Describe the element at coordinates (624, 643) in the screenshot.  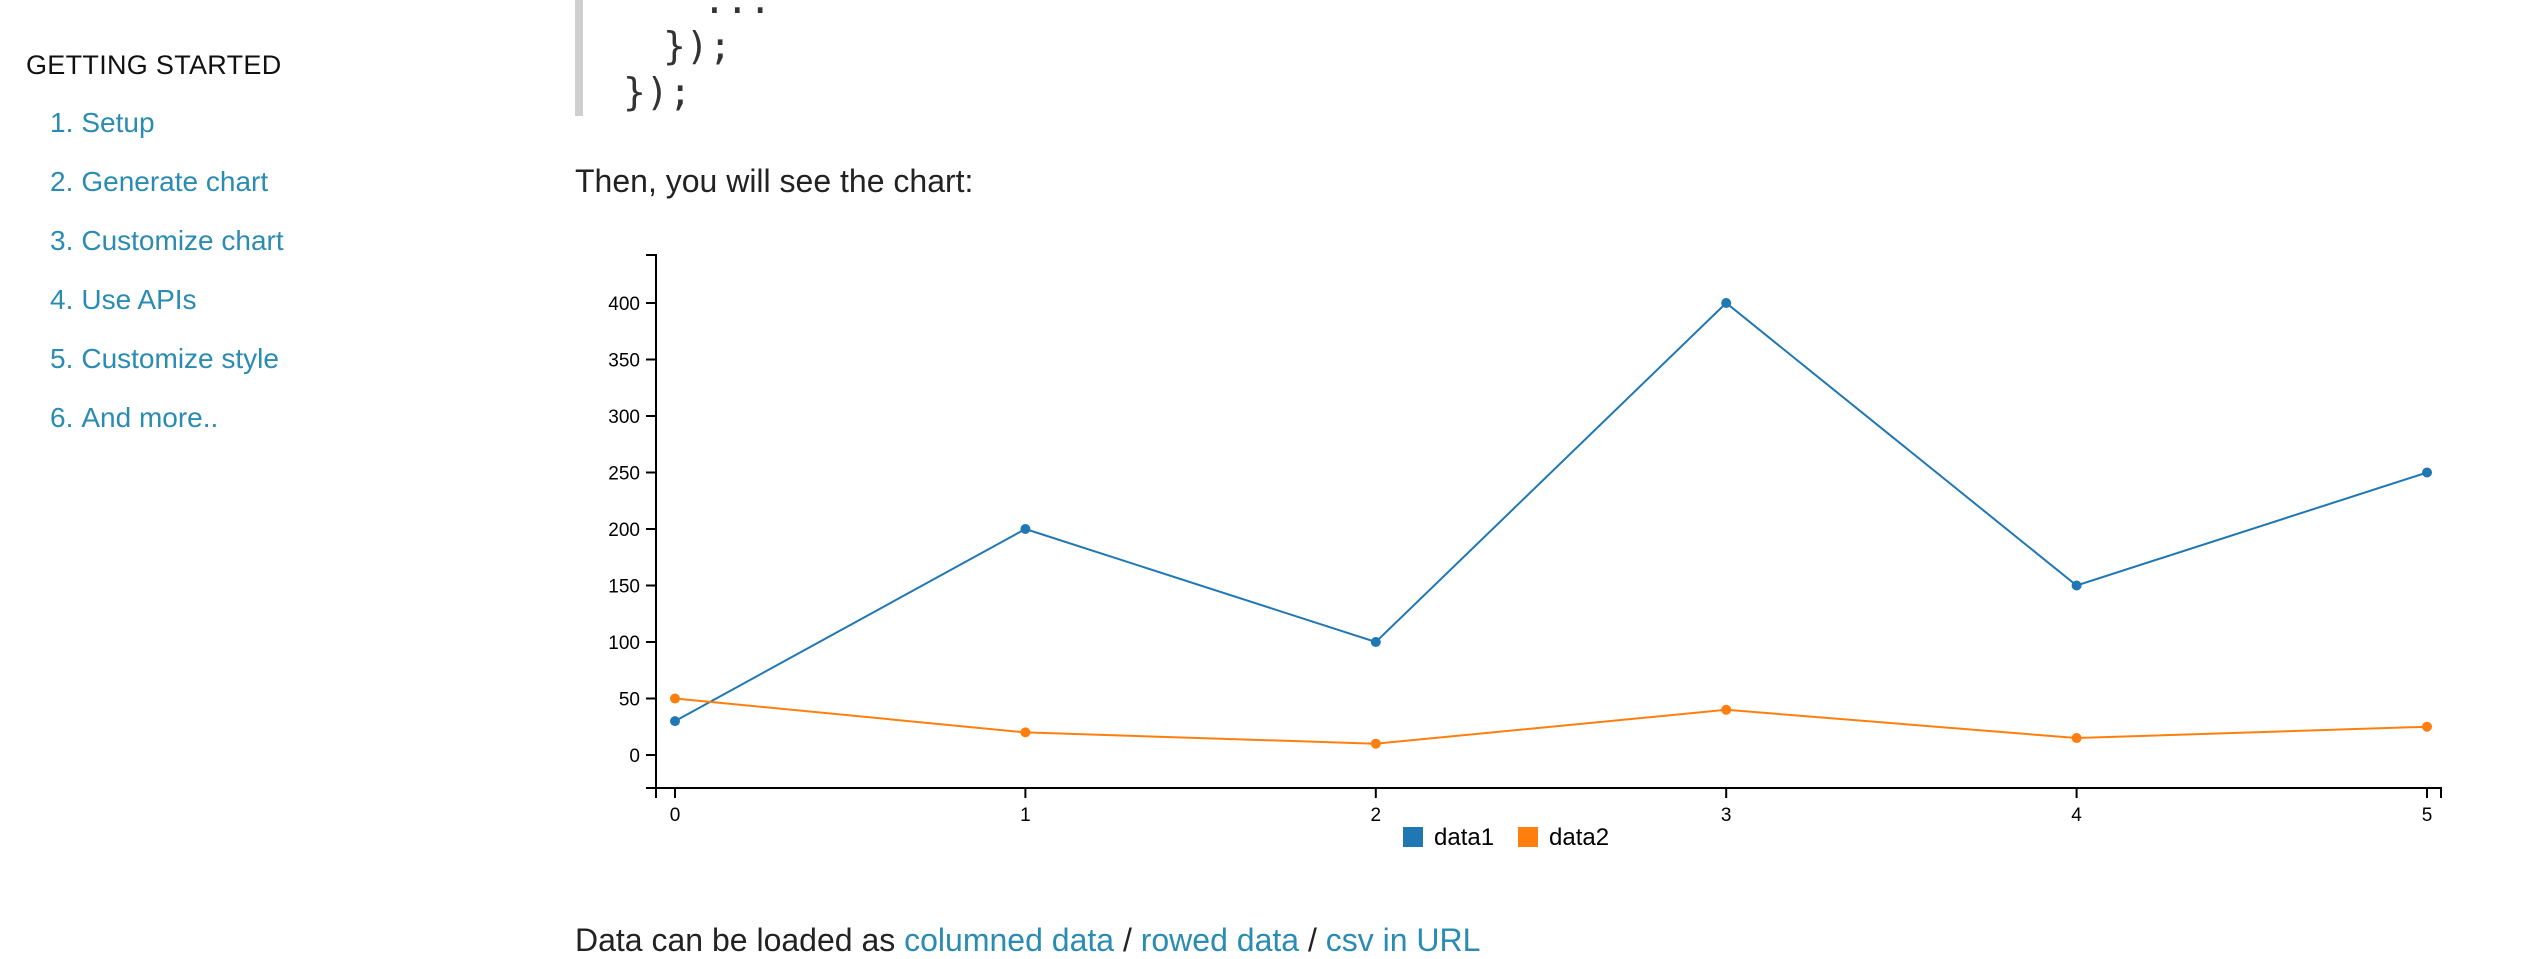
I see `y-tick-label: 100` at that location.